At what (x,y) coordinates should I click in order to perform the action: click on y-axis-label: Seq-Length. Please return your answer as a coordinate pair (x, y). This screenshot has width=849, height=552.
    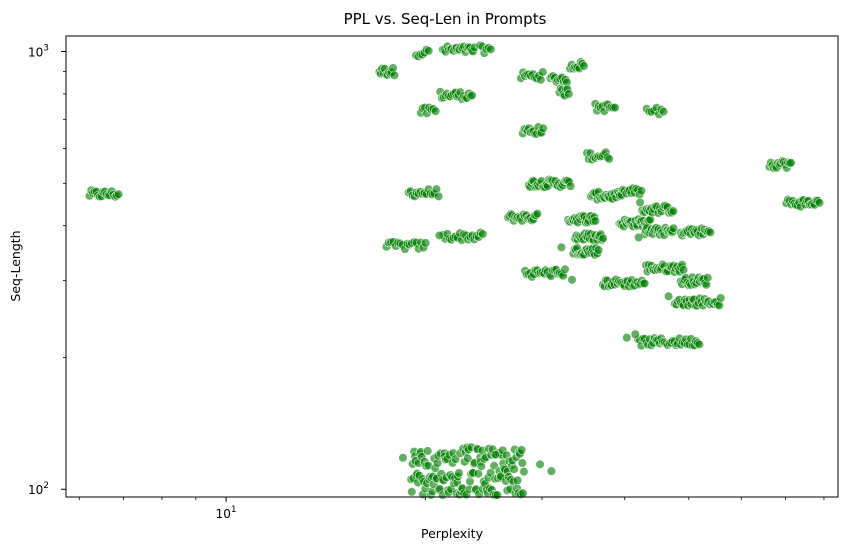
    Looking at the image, I should click on (15, 265).